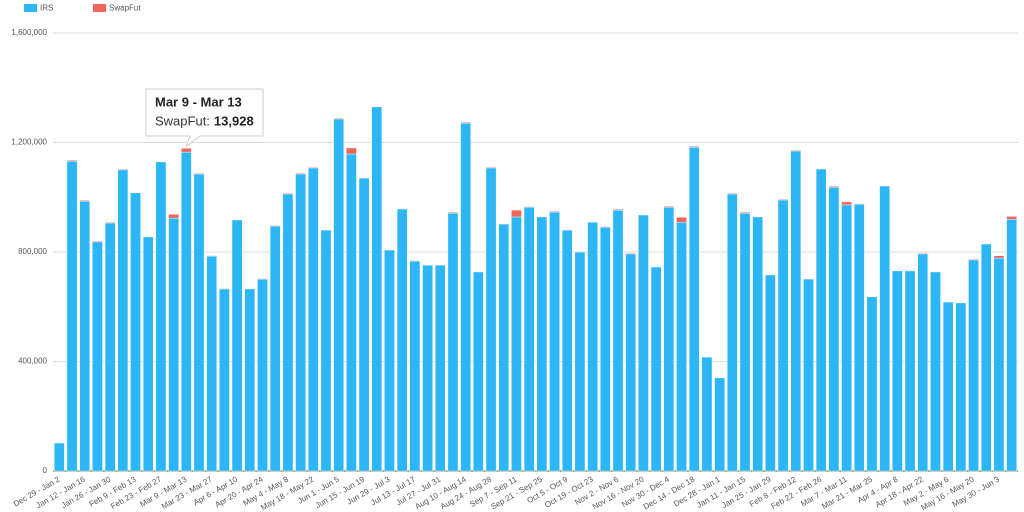  What do you see at coordinates (32, 361) in the screenshot?
I see `y-tick-label: 400,000` at bounding box center [32, 361].